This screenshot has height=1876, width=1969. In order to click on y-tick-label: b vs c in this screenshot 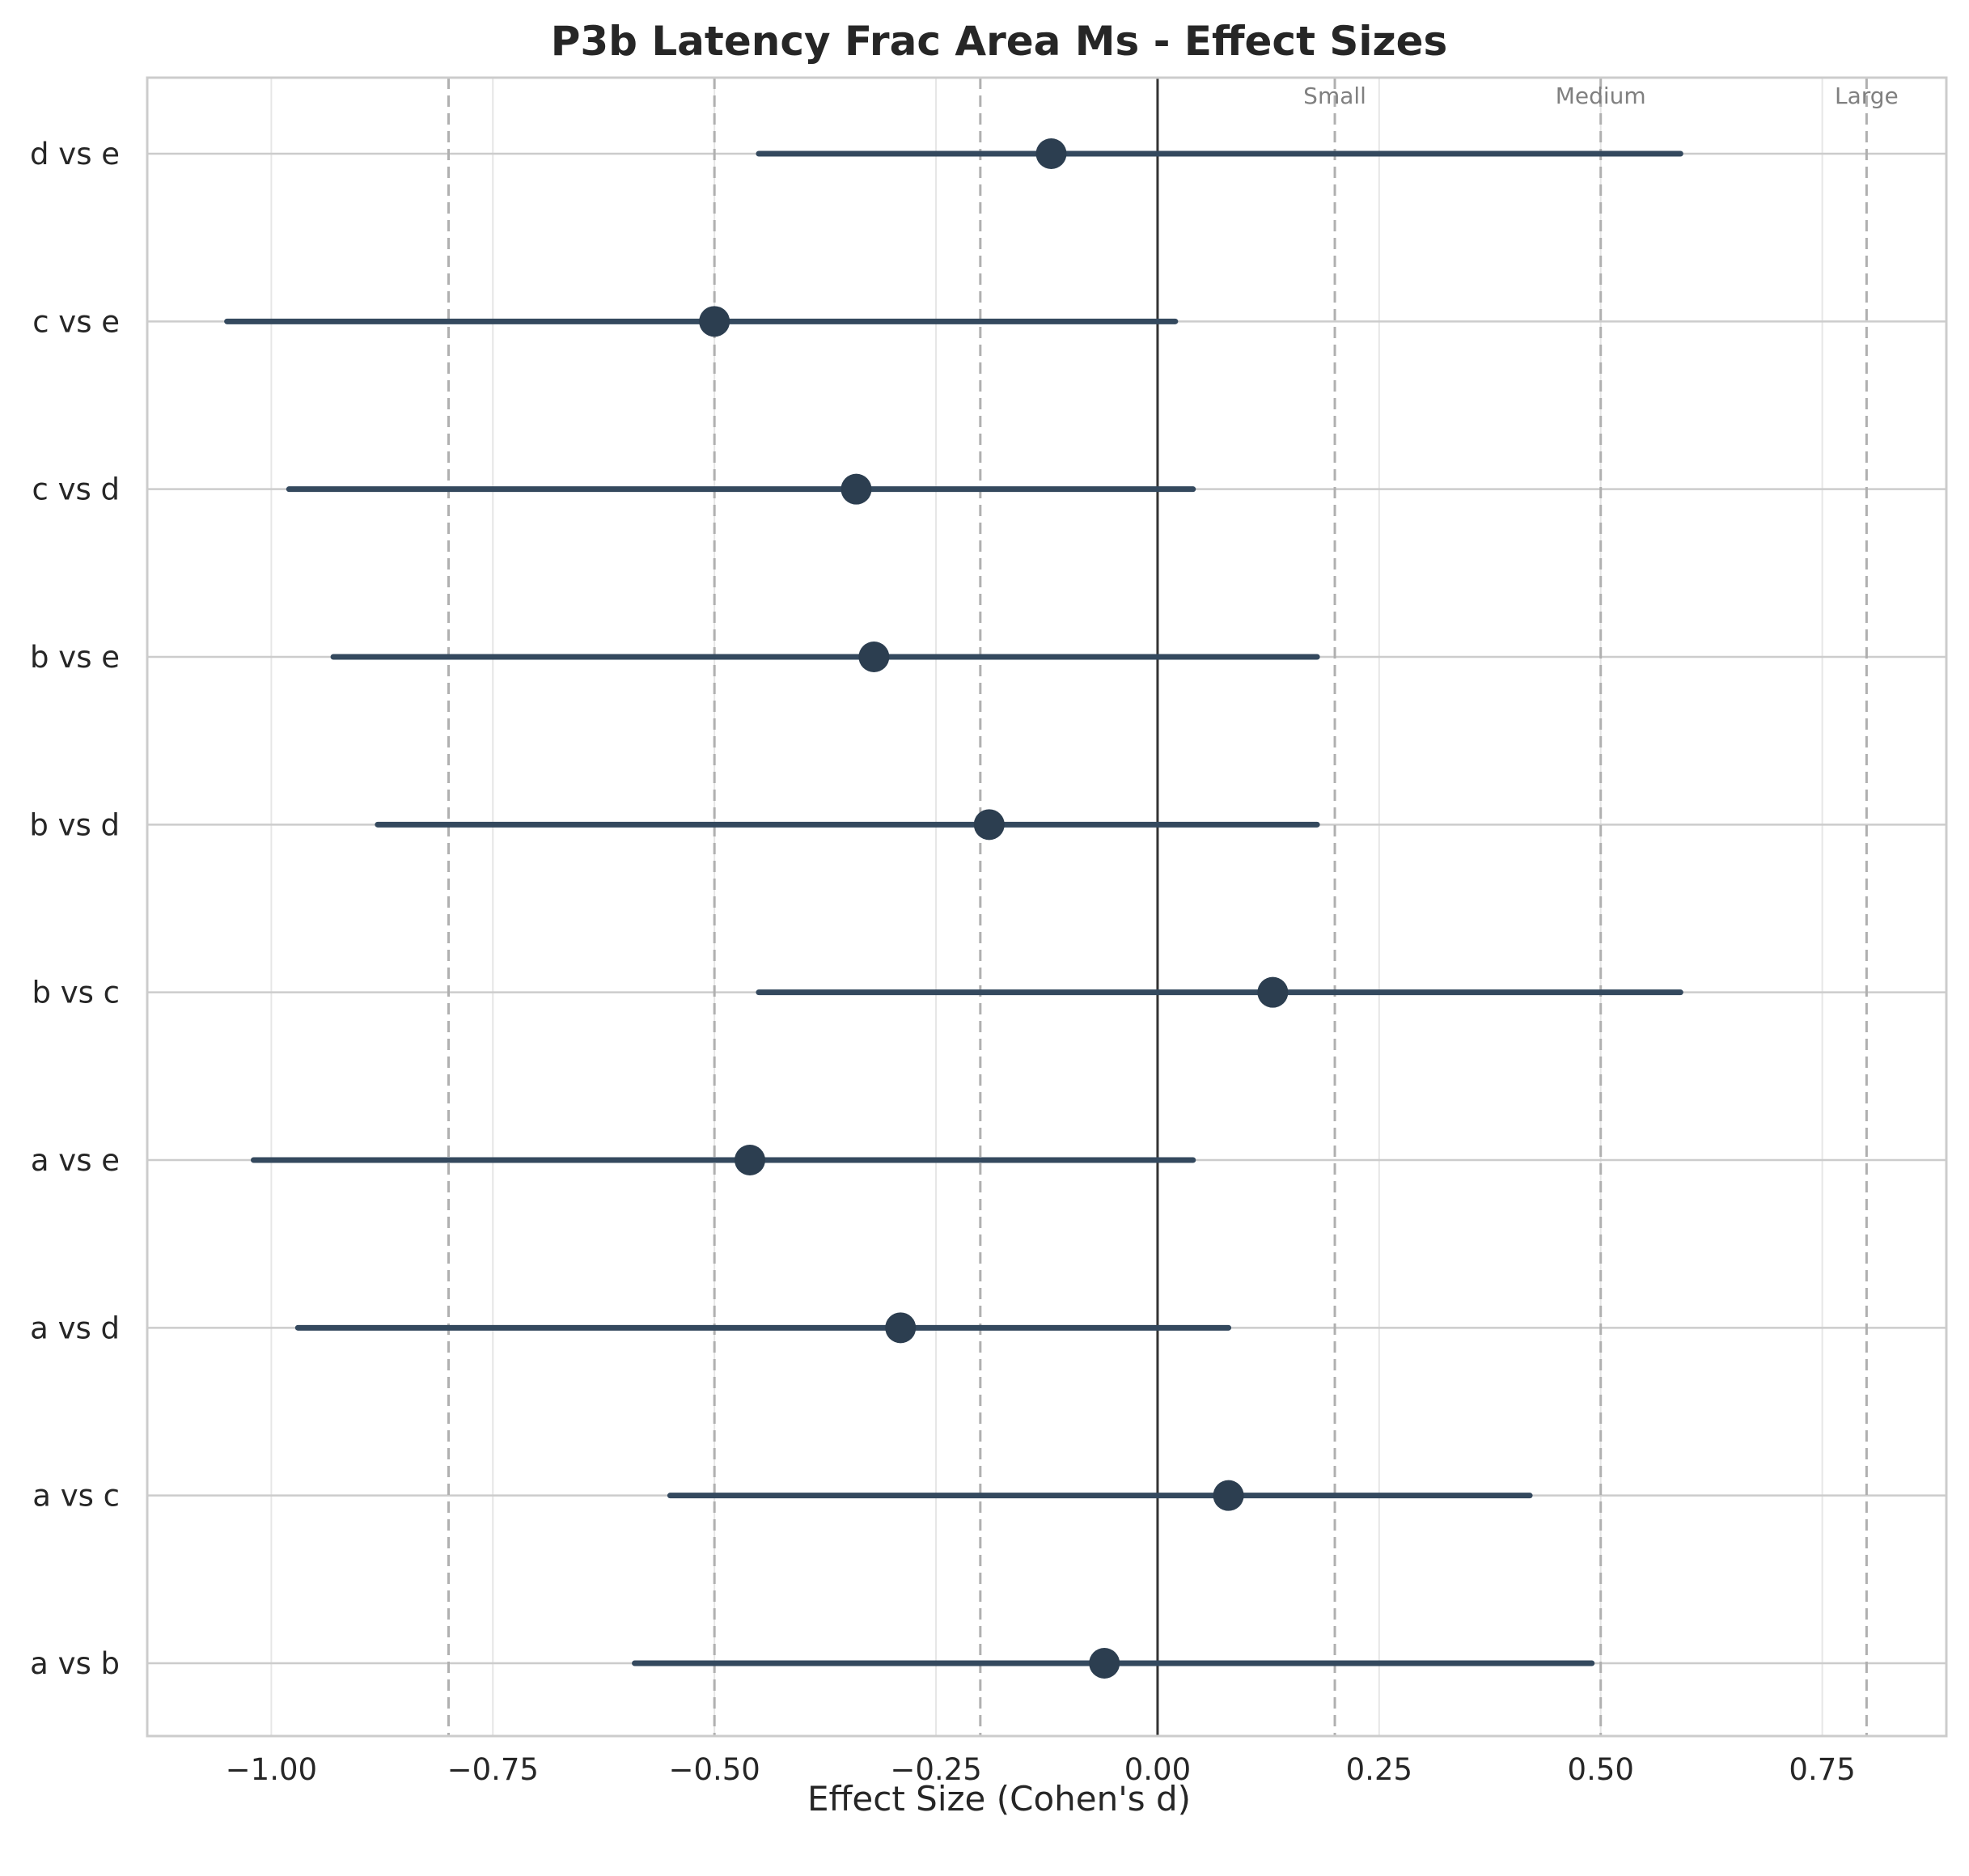, I will do `click(76, 993)`.